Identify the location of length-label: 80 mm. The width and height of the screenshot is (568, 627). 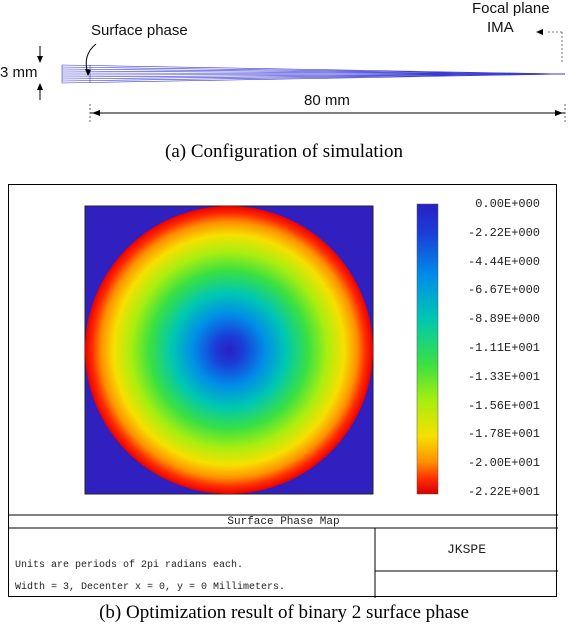
(327, 100).